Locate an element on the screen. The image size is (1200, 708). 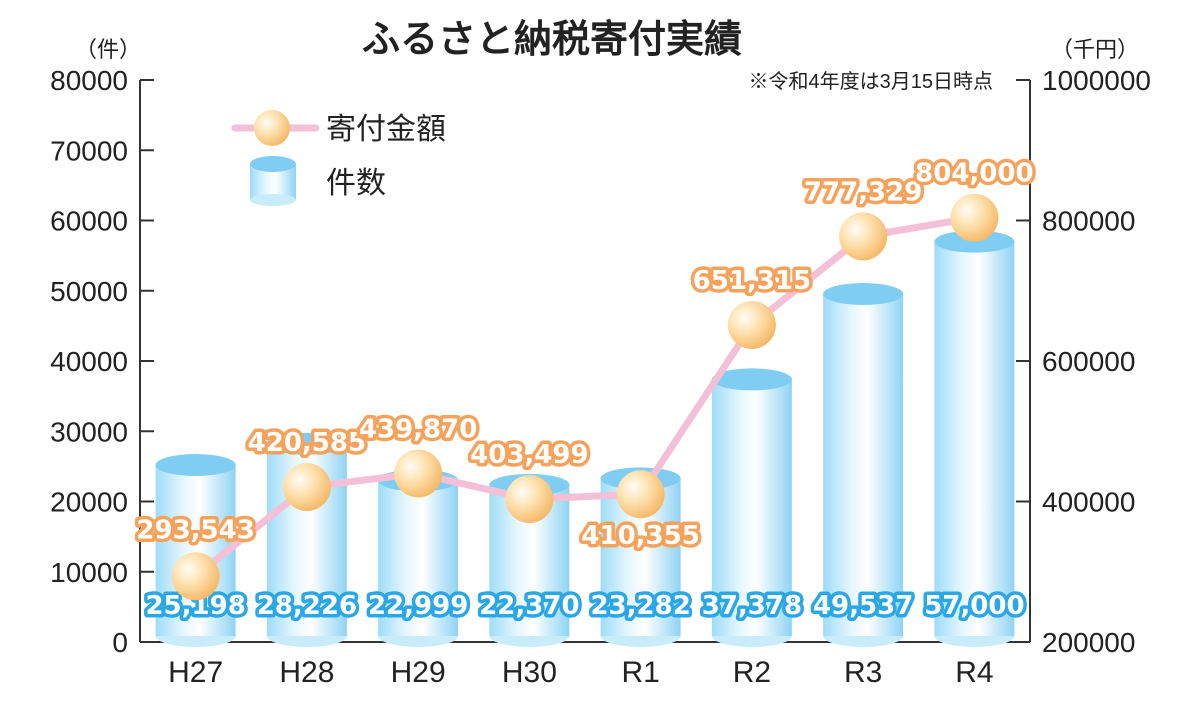
category-label: R2 is located at coordinates (752, 672).